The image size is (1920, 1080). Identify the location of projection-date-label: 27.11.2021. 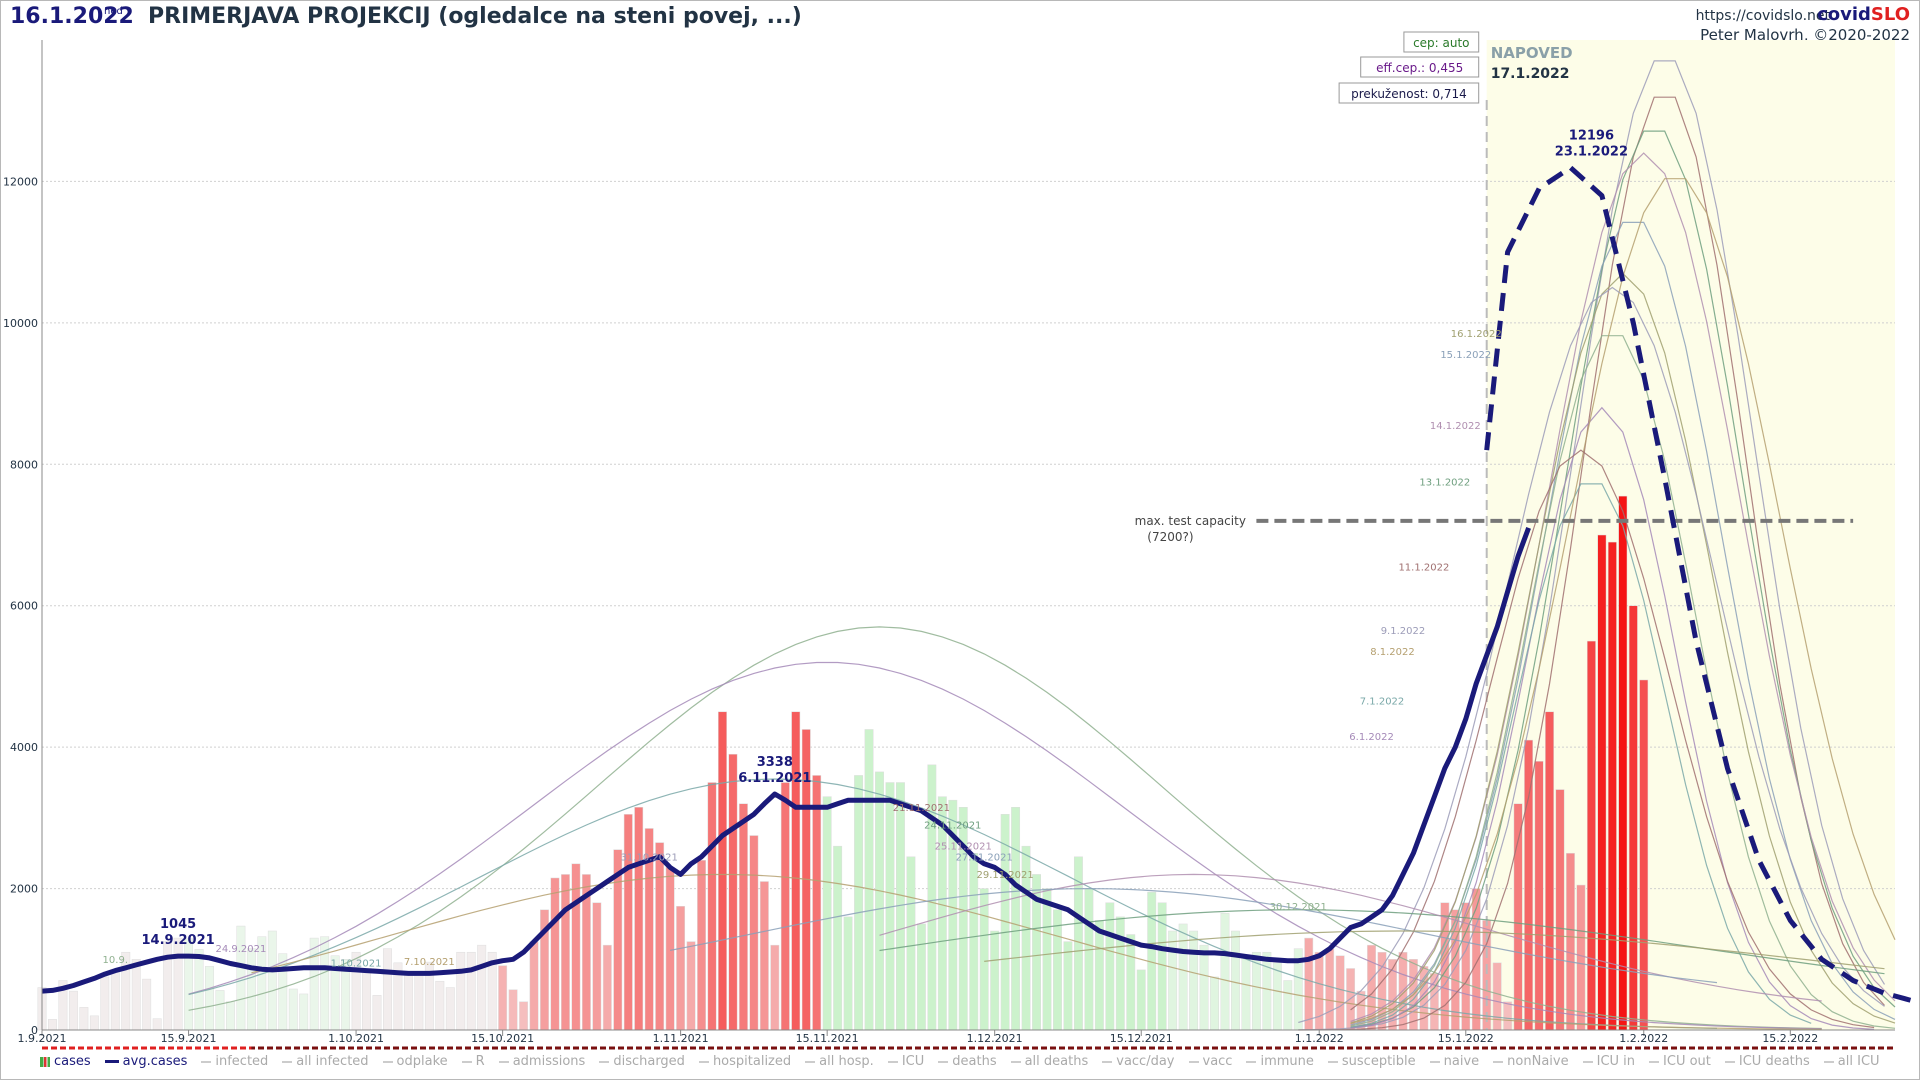
(984, 857).